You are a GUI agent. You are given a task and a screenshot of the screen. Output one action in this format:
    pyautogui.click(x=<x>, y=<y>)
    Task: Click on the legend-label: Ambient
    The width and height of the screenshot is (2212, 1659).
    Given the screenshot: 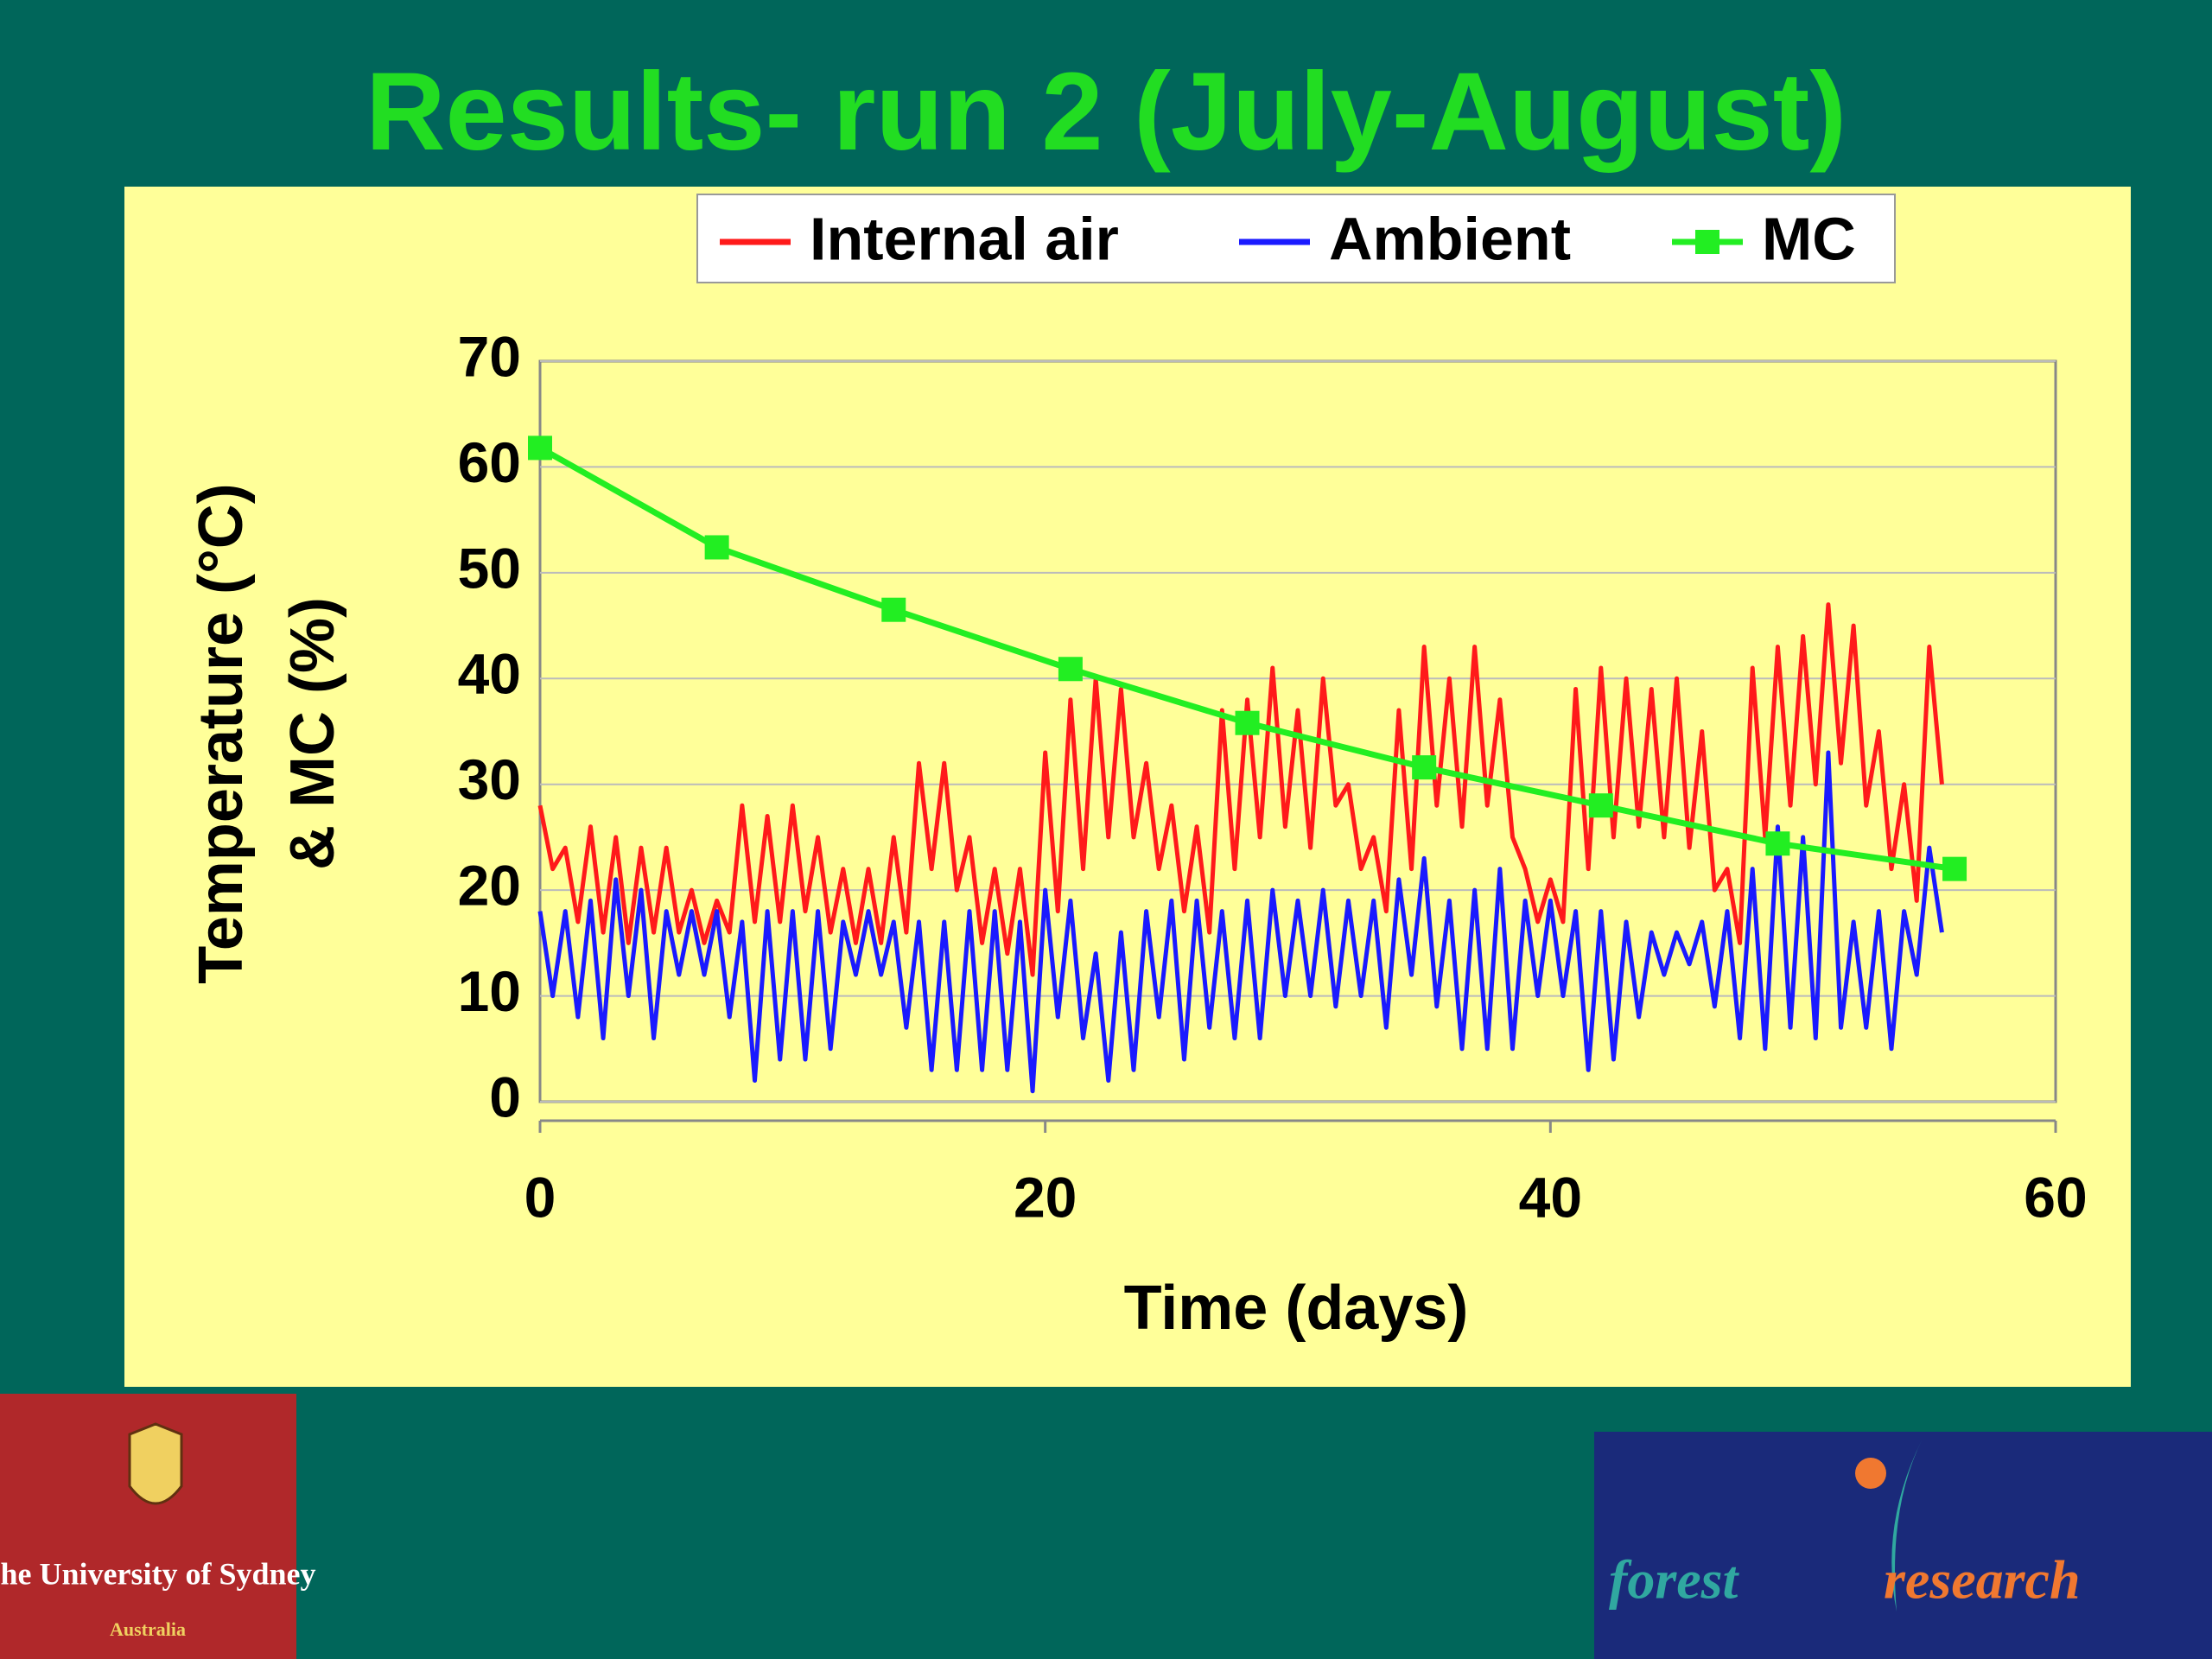 What is the action you would take?
    pyautogui.click(x=1450, y=238)
    